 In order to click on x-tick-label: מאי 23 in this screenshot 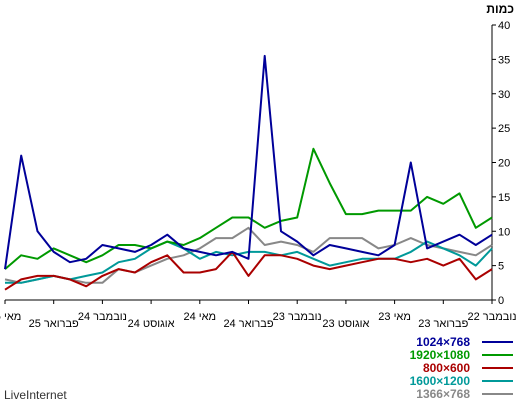, I will do `click(394, 317)`.